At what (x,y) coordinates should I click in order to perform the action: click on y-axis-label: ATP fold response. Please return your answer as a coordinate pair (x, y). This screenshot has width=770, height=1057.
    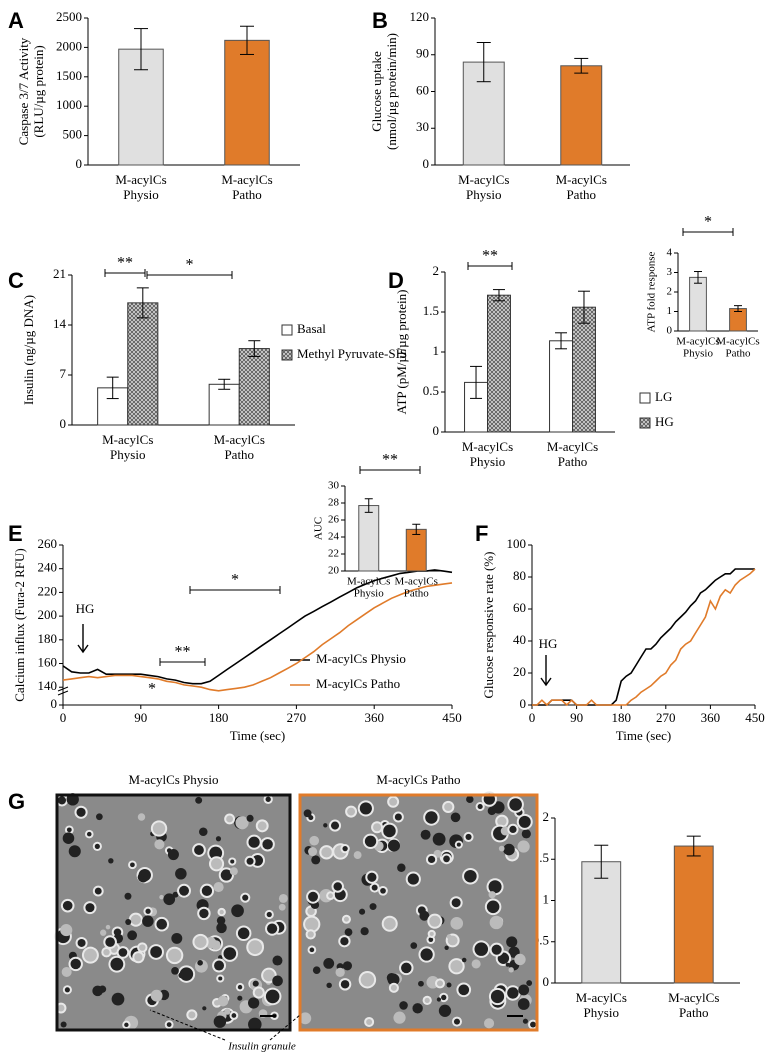
    Looking at the image, I should click on (652, 291).